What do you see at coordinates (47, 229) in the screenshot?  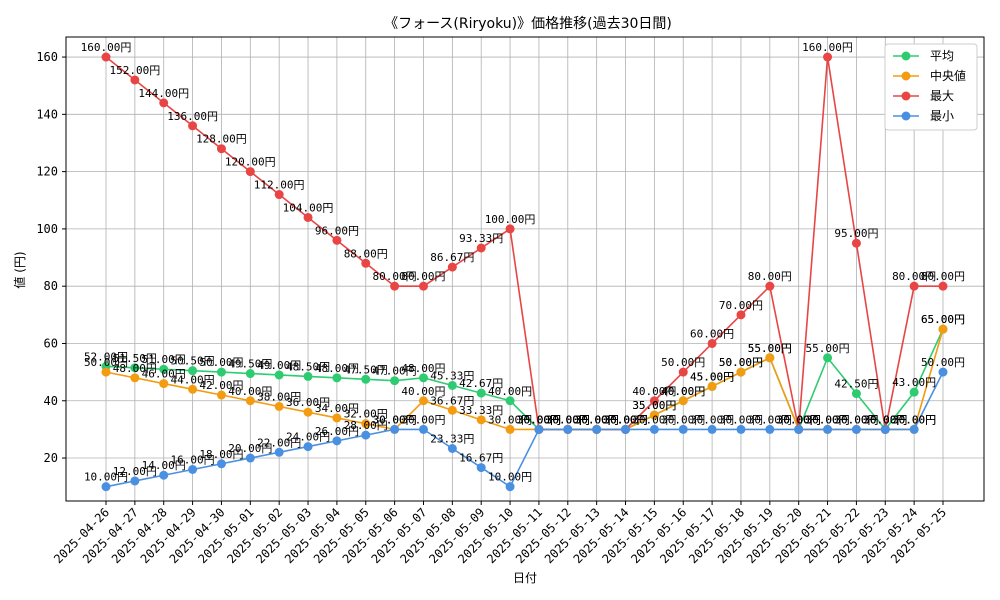 I see `y-tick-label: 100` at bounding box center [47, 229].